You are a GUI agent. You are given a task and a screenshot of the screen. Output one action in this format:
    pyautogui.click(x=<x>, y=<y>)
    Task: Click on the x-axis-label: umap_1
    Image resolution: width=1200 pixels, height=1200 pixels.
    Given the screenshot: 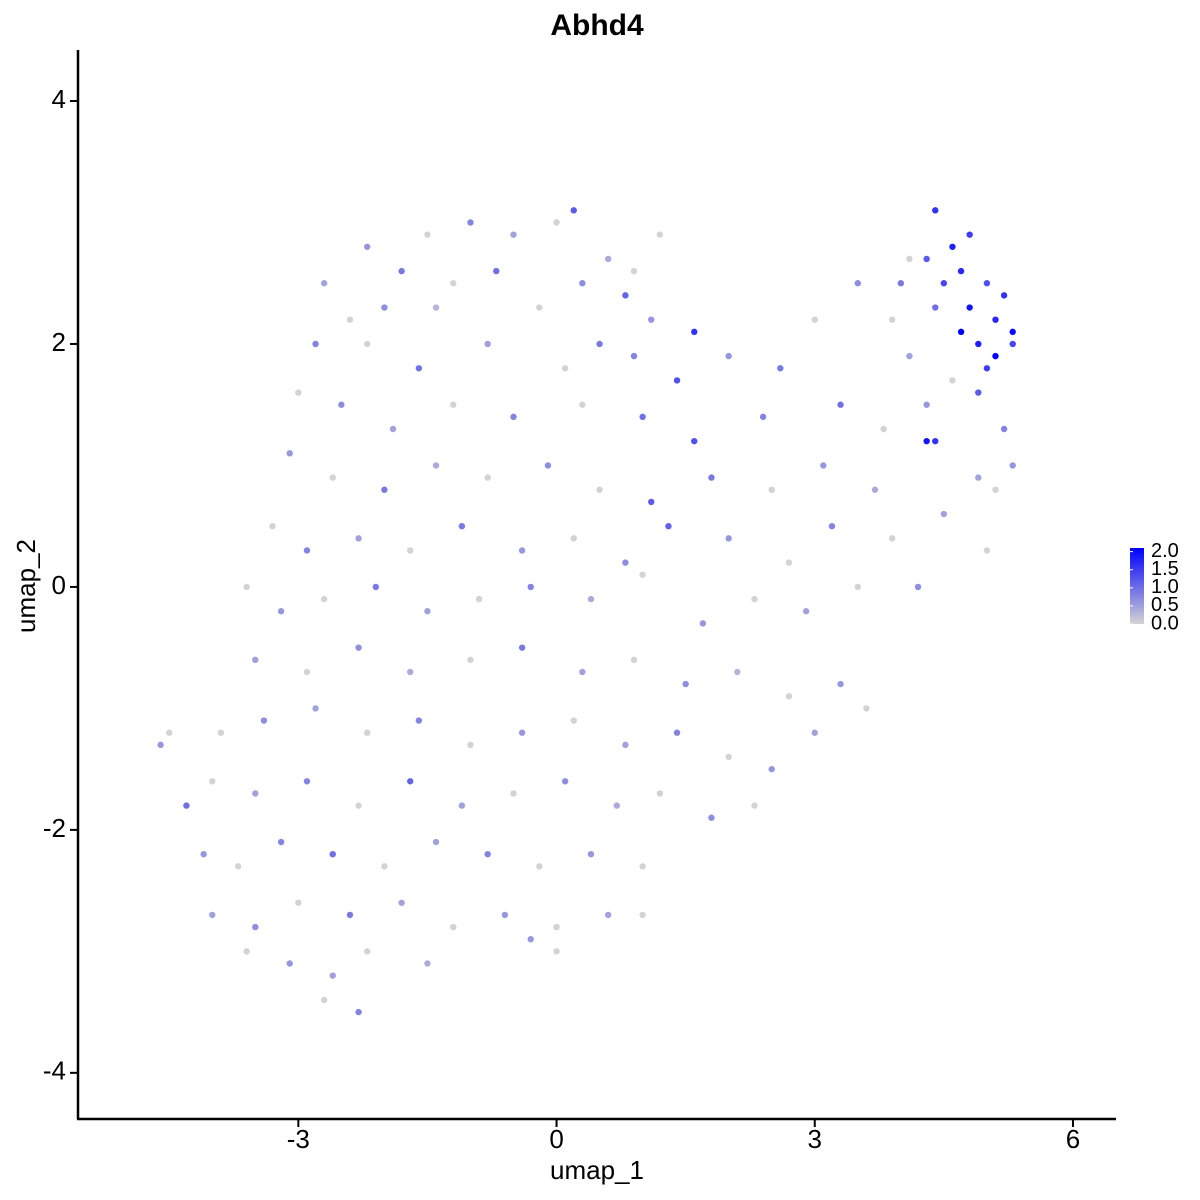 What is the action you would take?
    pyautogui.click(x=597, y=1170)
    